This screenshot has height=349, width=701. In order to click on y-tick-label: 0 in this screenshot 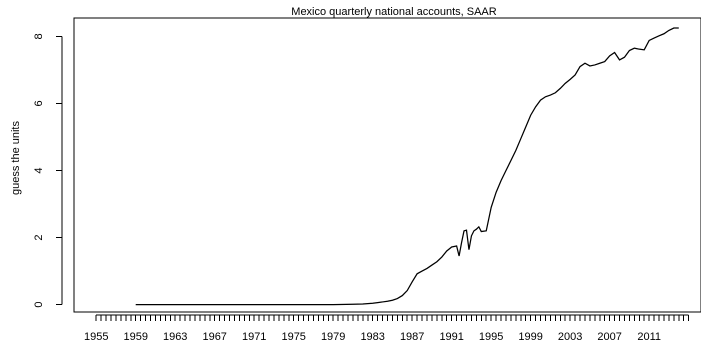, I will do `click(39, 305)`.